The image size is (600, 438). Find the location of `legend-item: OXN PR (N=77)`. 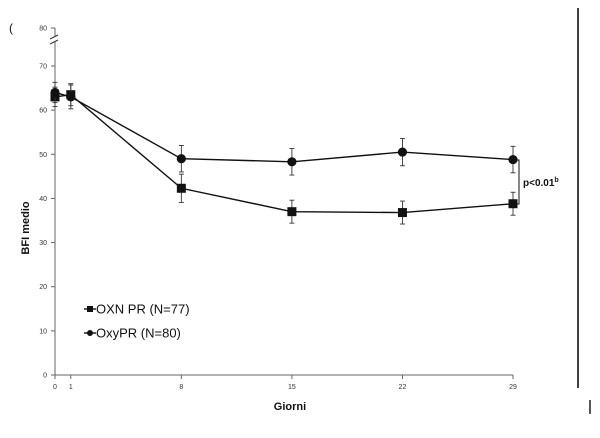

legend-item: OXN PR (N=77) is located at coordinates (137, 309).